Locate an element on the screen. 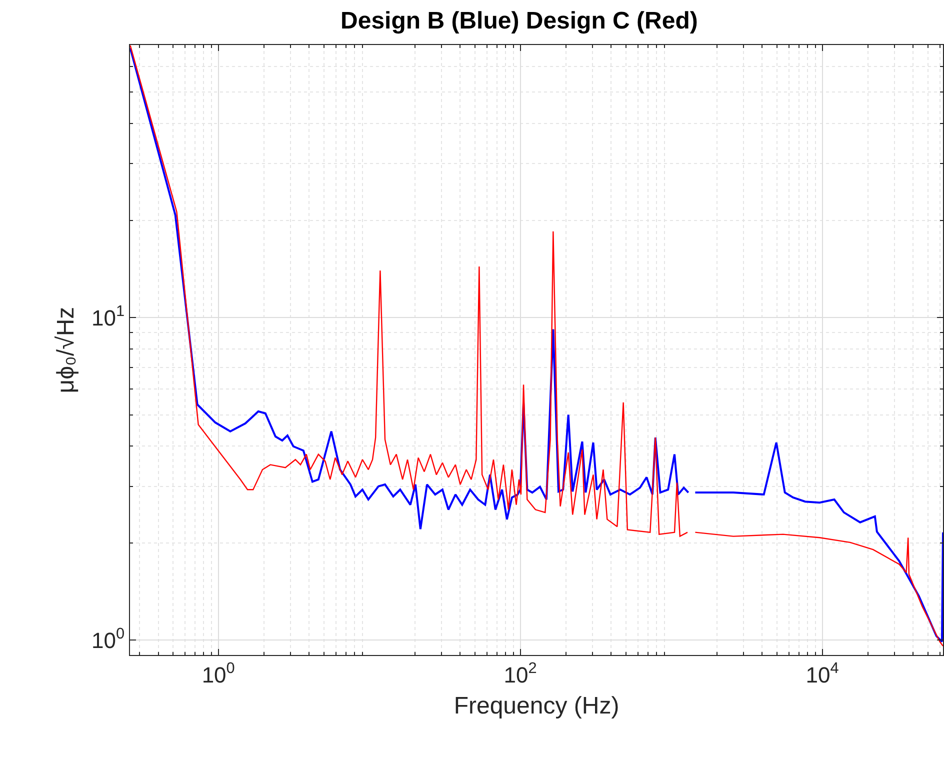  y-tick-label: 10$^{1}$ is located at coordinates (108, 316).